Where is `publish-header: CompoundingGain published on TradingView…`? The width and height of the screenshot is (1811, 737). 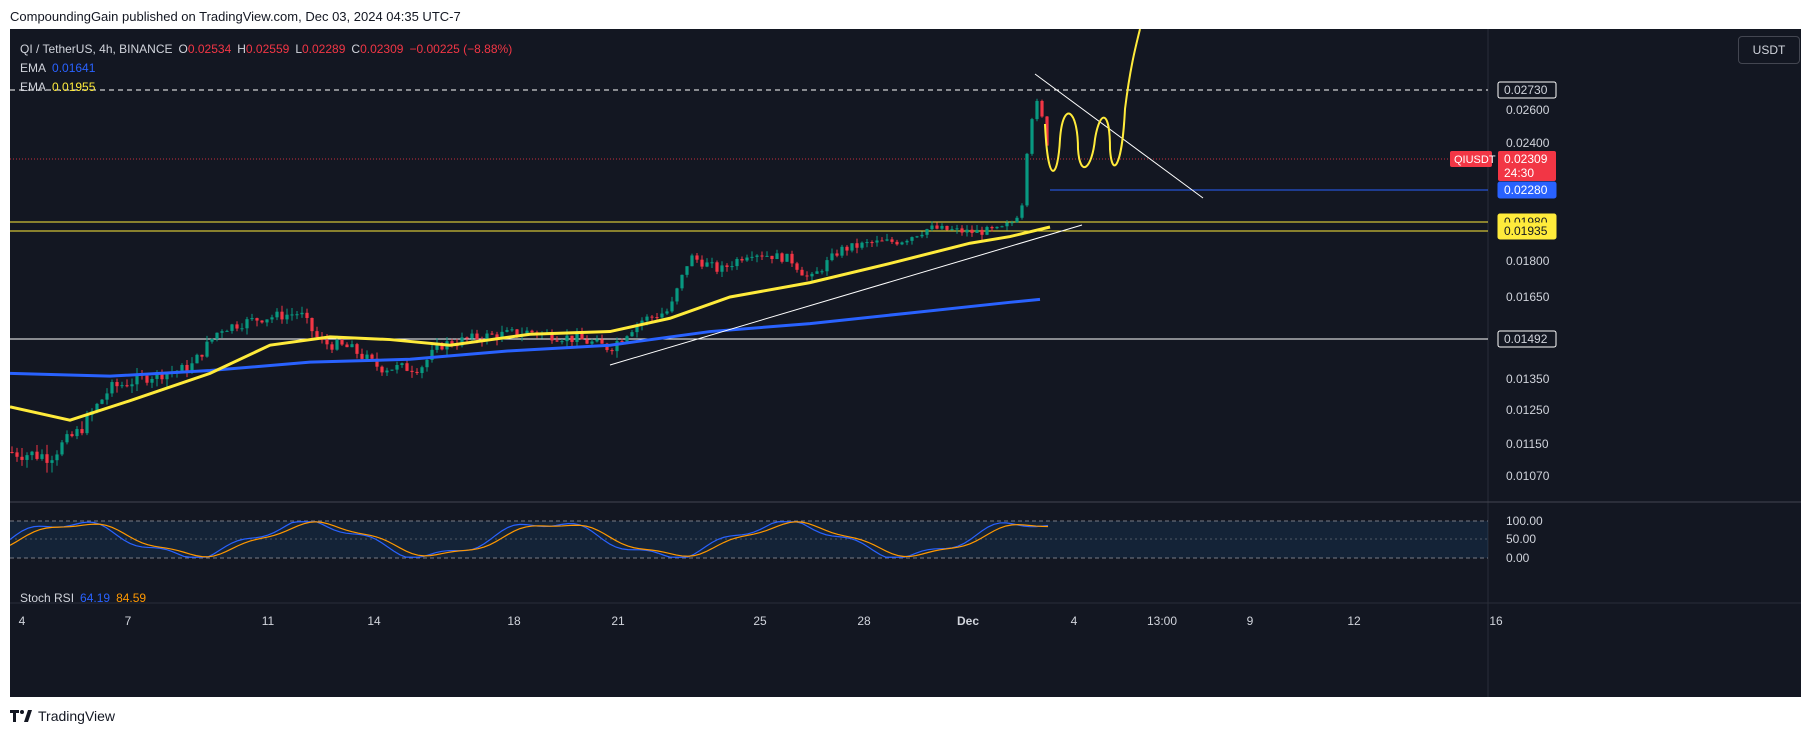 publish-header: CompoundingGain published on TradingView… is located at coordinates (235, 16).